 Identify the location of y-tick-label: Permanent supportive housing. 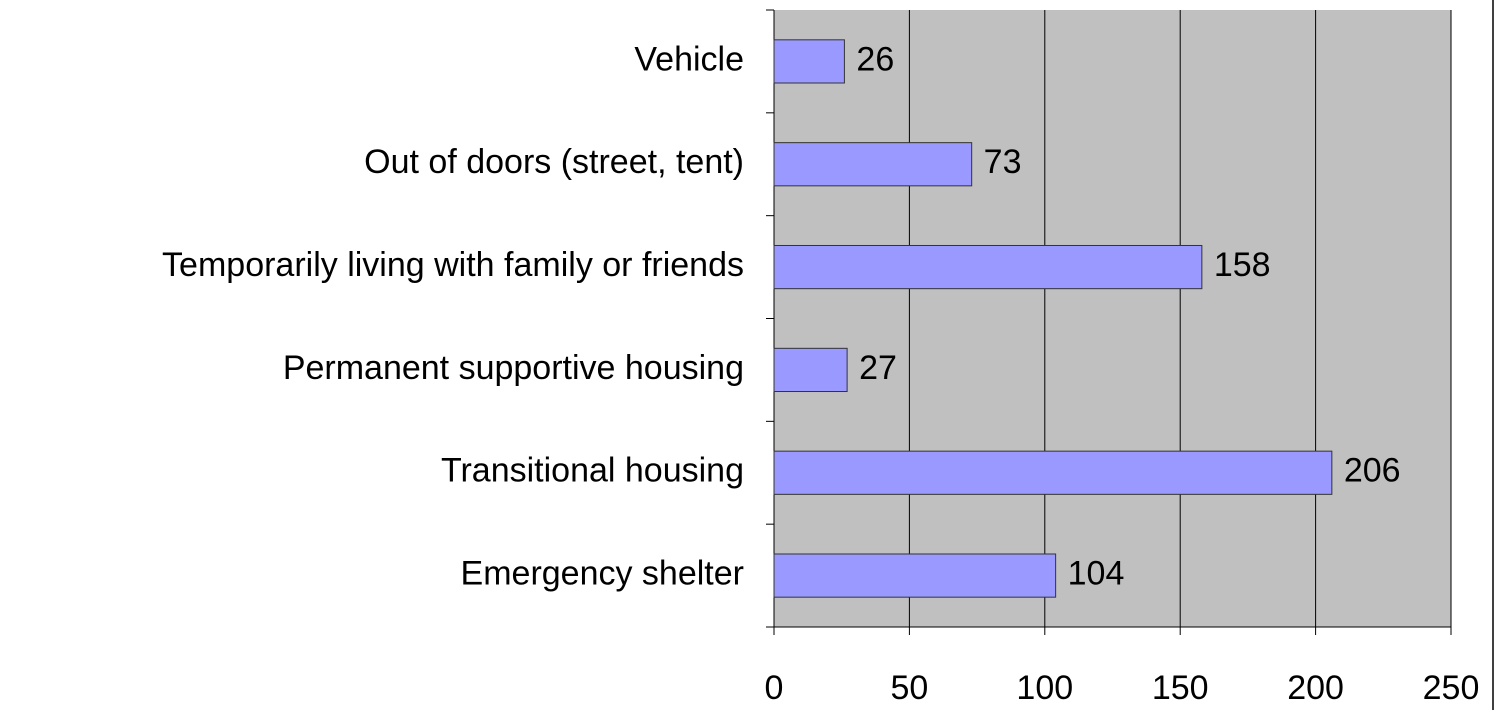
(513, 368).